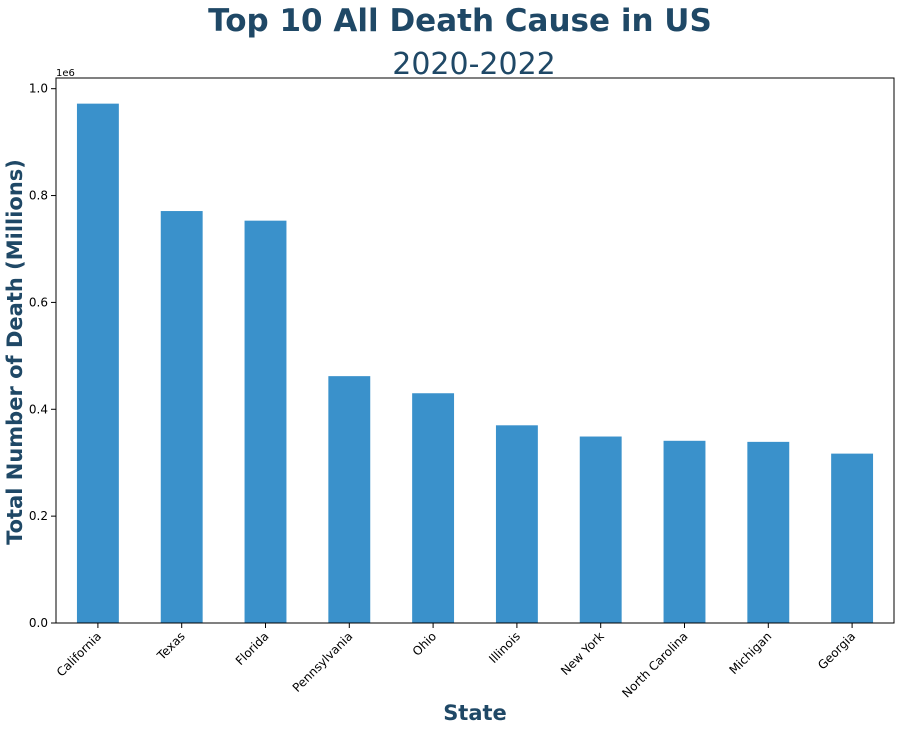 This screenshot has height=730, width=900. Describe the element at coordinates (460, 21) in the screenshot. I see `chart-title: Top 10 All Death Cause in US` at that location.